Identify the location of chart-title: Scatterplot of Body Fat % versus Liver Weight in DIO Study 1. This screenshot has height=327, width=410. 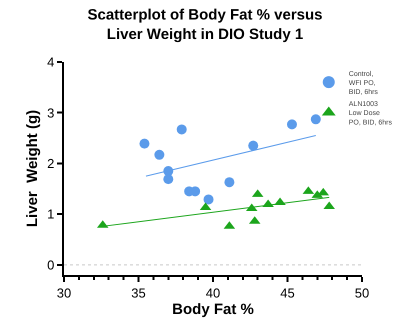
(205, 25).